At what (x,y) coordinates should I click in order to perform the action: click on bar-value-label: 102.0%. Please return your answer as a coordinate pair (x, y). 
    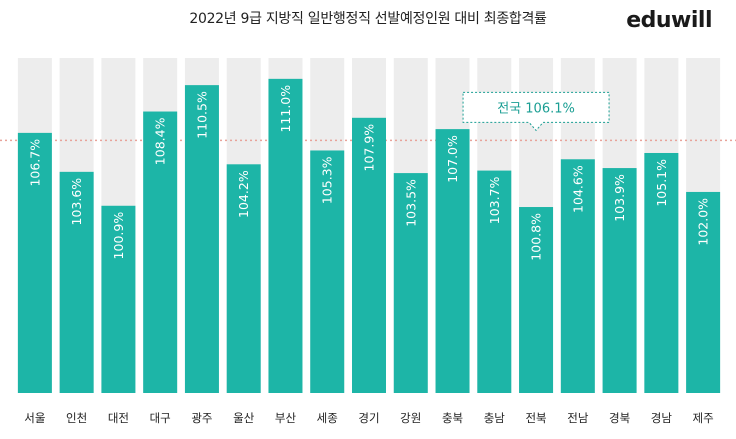
    Looking at the image, I should click on (703, 222).